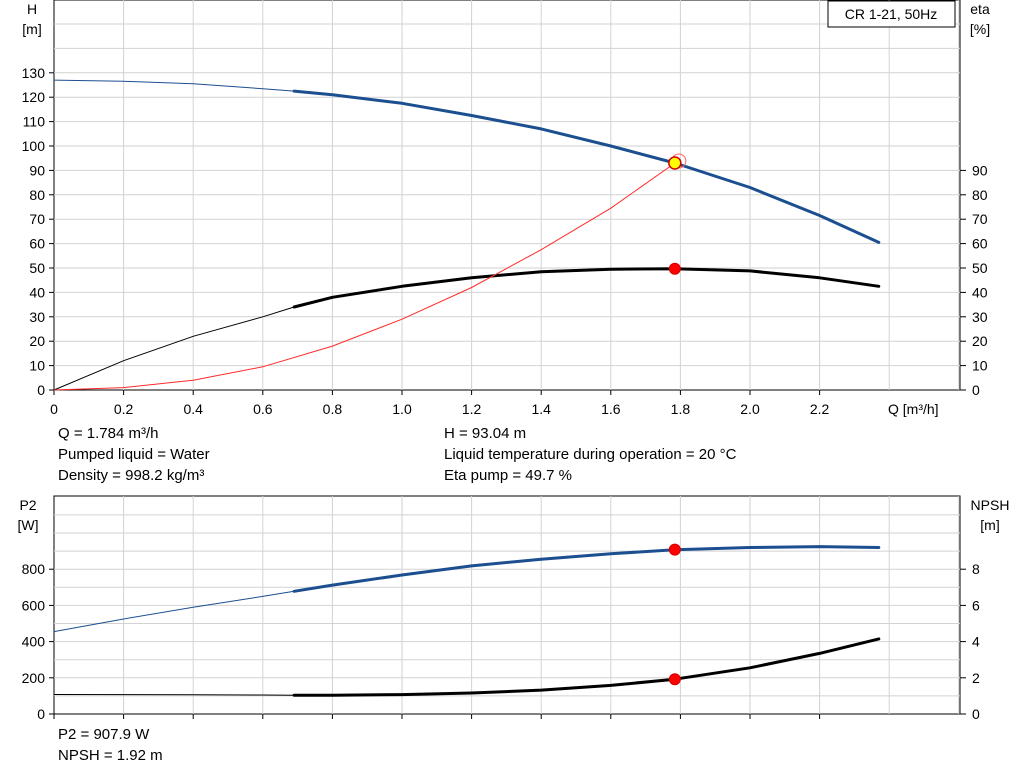 The image size is (1024, 781). What do you see at coordinates (108, 433) in the screenshot?
I see `info-flow: Q = 1.784 m³/h` at bounding box center [108, 433].